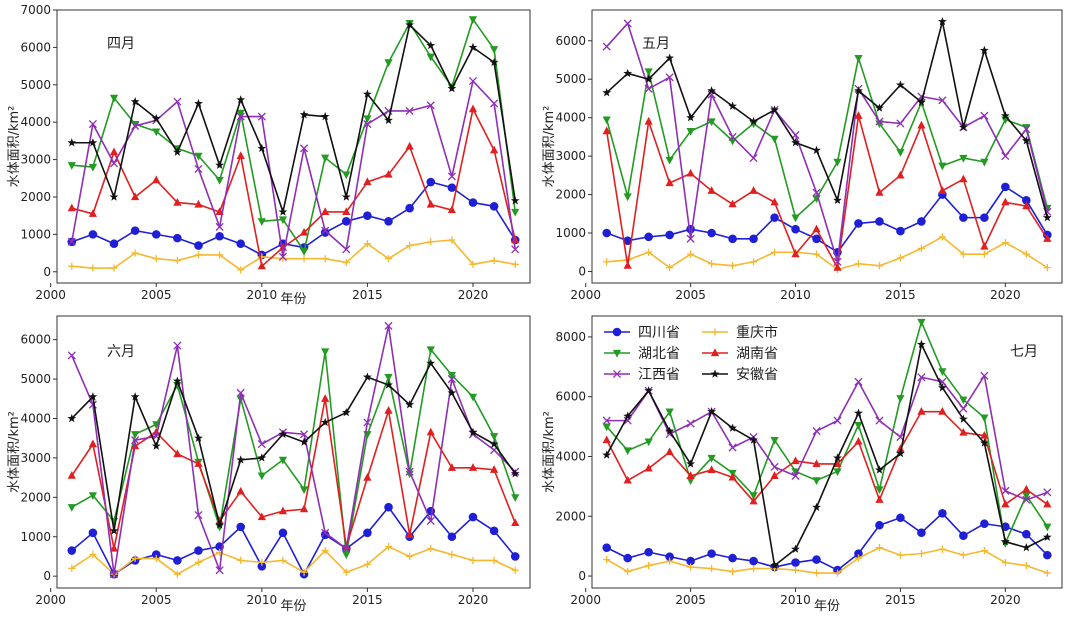 This screenshot has height=620, width=1080. Describe the element at coordinates (827, 457) in the screenshot. I see `series-tri-up` at that location.